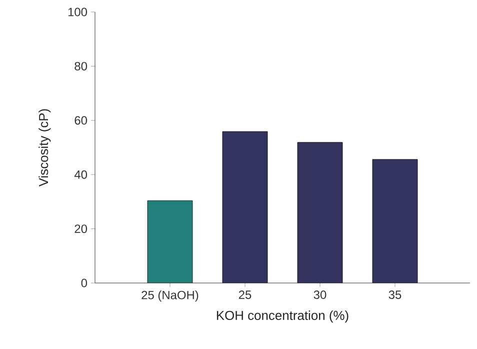 This screenshot has width=477, height=349. What do you see at coordinates (78, 12) in the screenshot?
I see `y-tick-label: 100` at bounding box center [78, 12].